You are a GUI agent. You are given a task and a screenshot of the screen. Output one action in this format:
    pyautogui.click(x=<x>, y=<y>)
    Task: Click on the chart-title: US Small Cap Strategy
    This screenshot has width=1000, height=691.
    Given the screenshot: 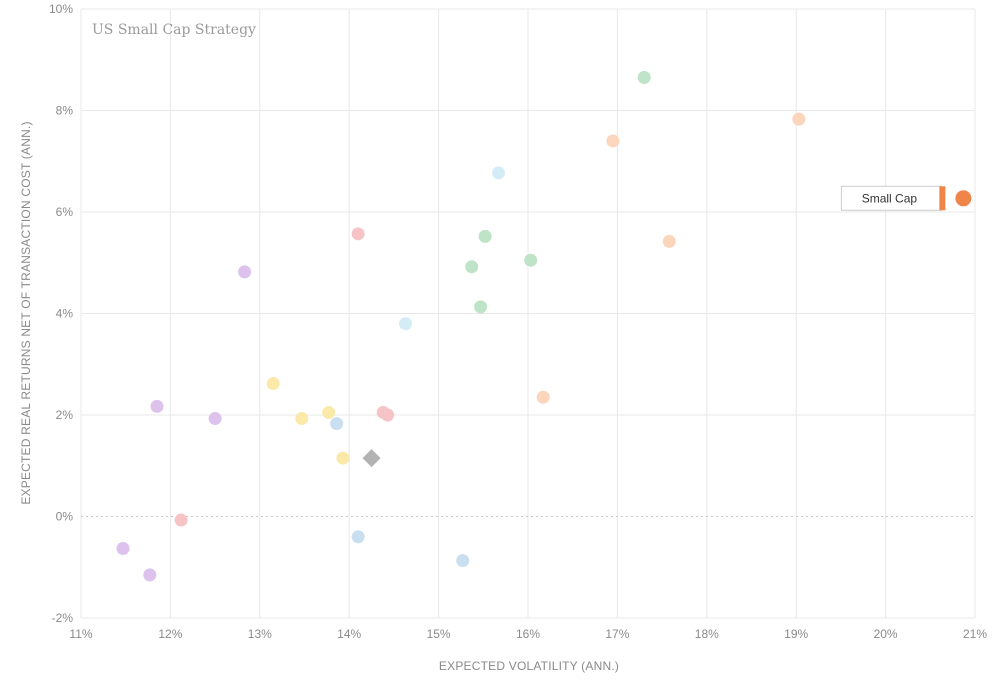 What is the action you would take?
    pyautogui.click(x=174, y=30)
    